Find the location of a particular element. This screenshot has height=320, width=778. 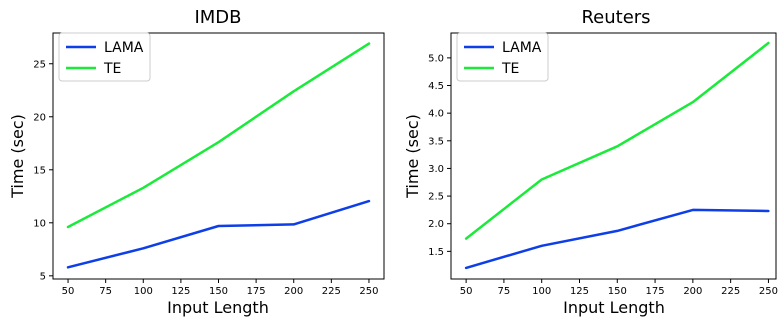

reuters-x-tick-label: 75 is located at coordinates (504, 291).